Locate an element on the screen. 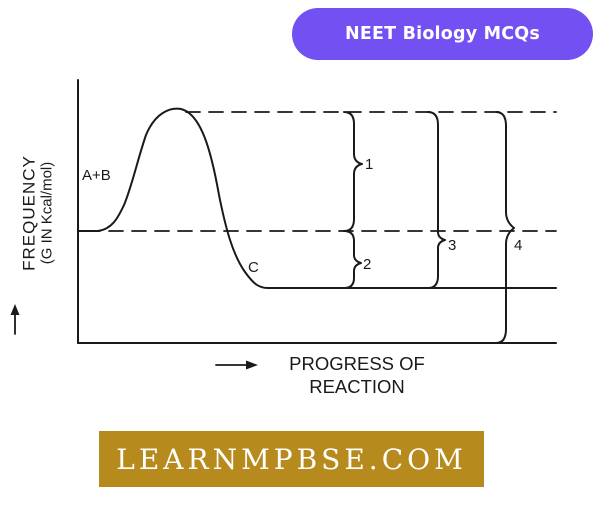 This screenshot has height=515, width=598. y-axis-sublabel: (G IN Kcal/mol) is located at coordinates (47, 213).